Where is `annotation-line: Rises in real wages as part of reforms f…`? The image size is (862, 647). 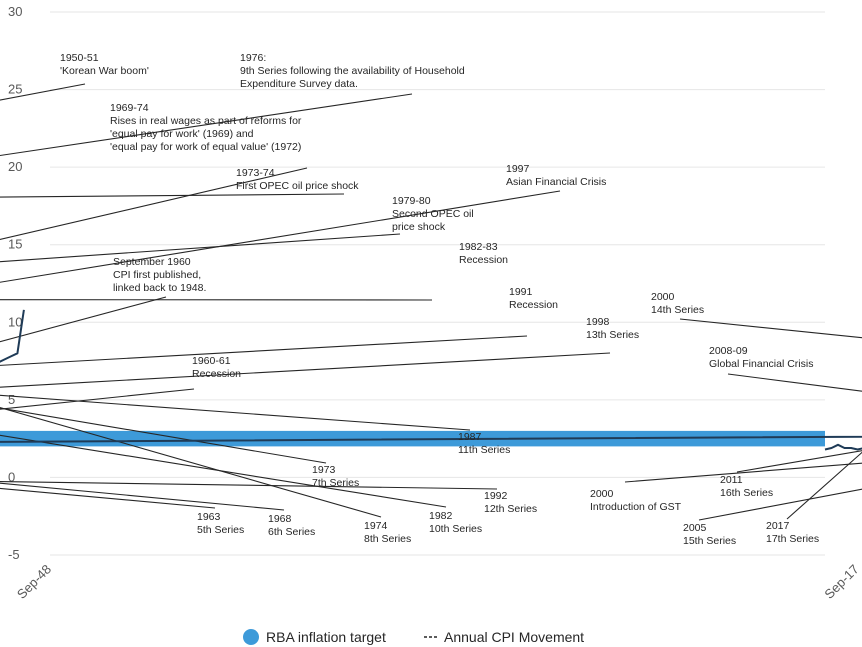 annotation-line: Rises in real wages as part of reforms f… is located at coordinates (206, 121).